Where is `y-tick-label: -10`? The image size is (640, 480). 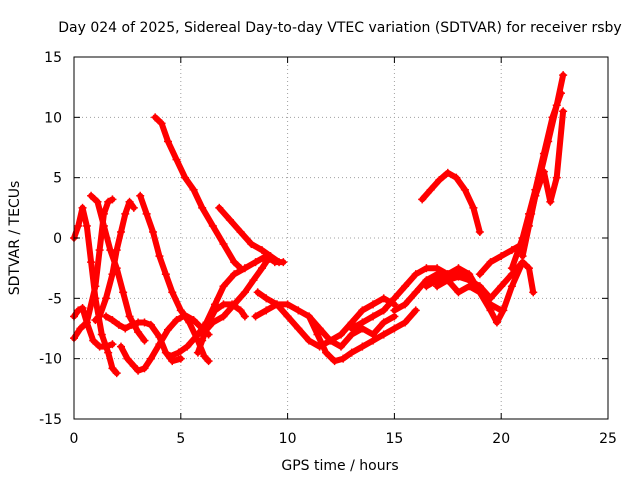 y-tick-label: -10 is located at coordinates (50, 360).